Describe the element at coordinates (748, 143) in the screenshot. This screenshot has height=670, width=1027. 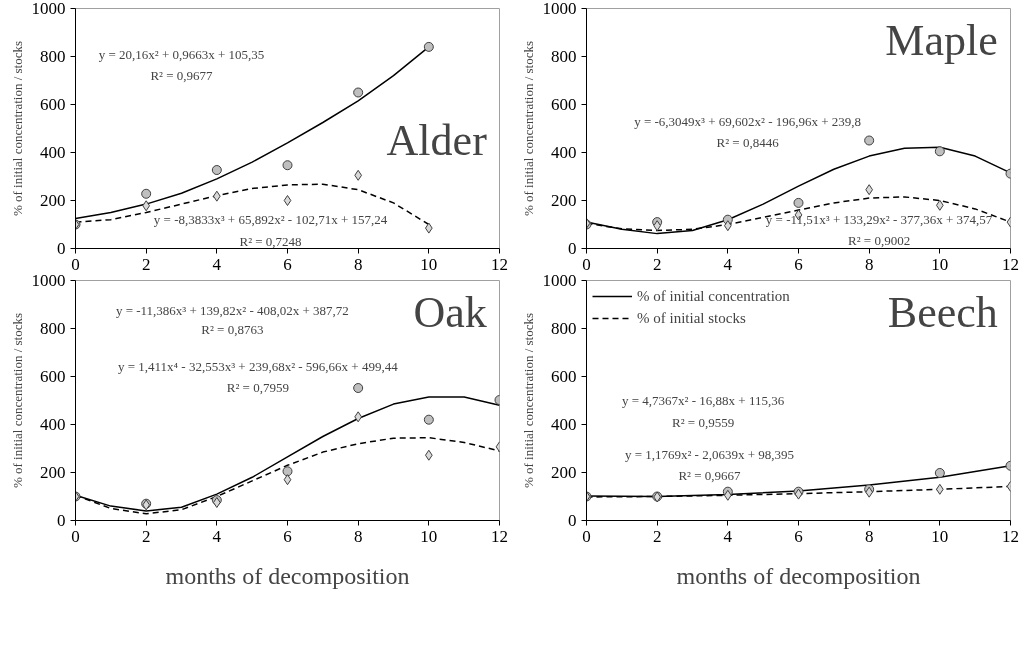
I see `annotation: R² = 0,8446` at that location.